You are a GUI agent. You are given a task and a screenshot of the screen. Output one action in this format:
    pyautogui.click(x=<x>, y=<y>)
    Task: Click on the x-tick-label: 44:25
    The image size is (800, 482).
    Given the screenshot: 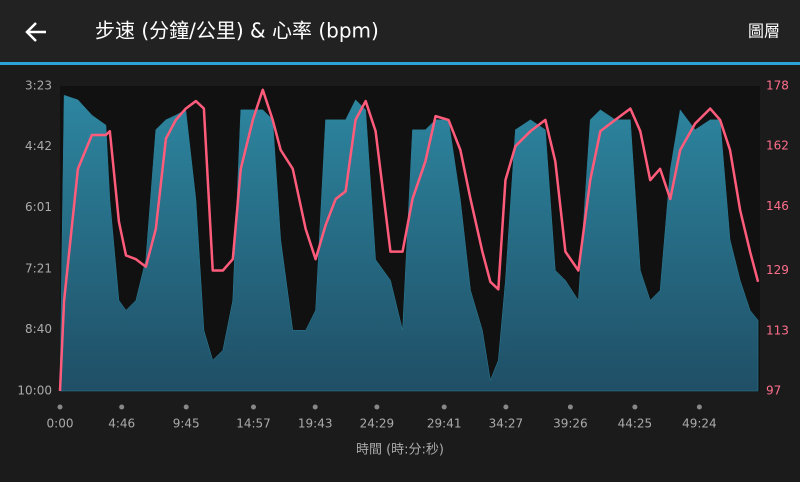 What is the action you would take?
    pyautogui.click(x=635, y=424)
    